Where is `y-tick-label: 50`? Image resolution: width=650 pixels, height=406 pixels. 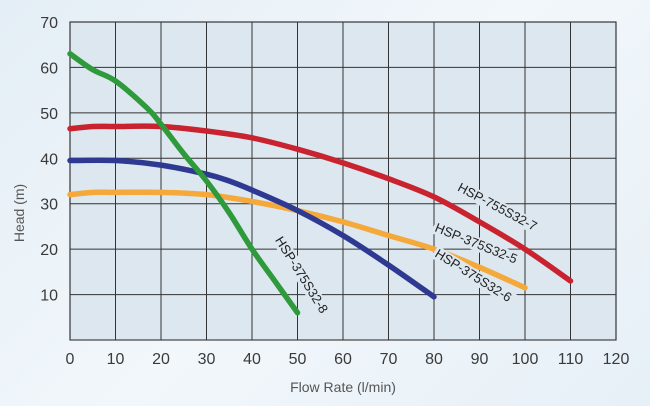 y-tick-label: 50 is located at coordinates (49, 114).